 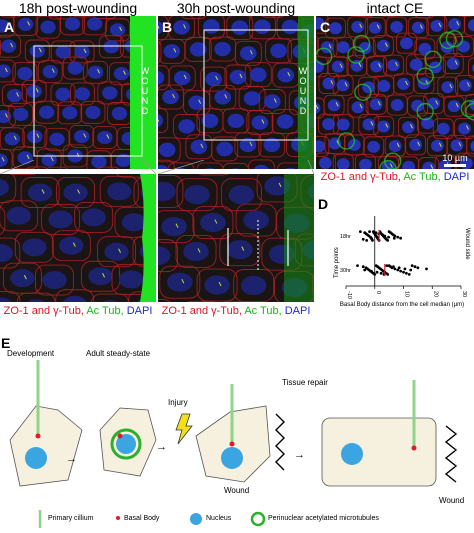 I want to click on caption-b: ZO-1 and γ-Tub, Ac Tub, DAPI, so click(x=236, y=311).